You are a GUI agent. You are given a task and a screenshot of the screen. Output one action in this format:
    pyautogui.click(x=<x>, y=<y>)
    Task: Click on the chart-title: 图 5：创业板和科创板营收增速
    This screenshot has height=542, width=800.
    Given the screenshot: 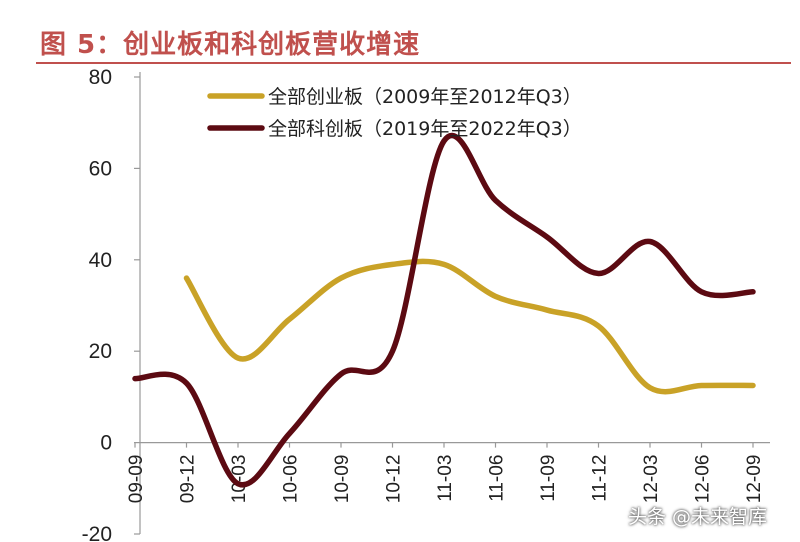 What is the action you would take?
    pyautogui.click(x=230, y=45)
    